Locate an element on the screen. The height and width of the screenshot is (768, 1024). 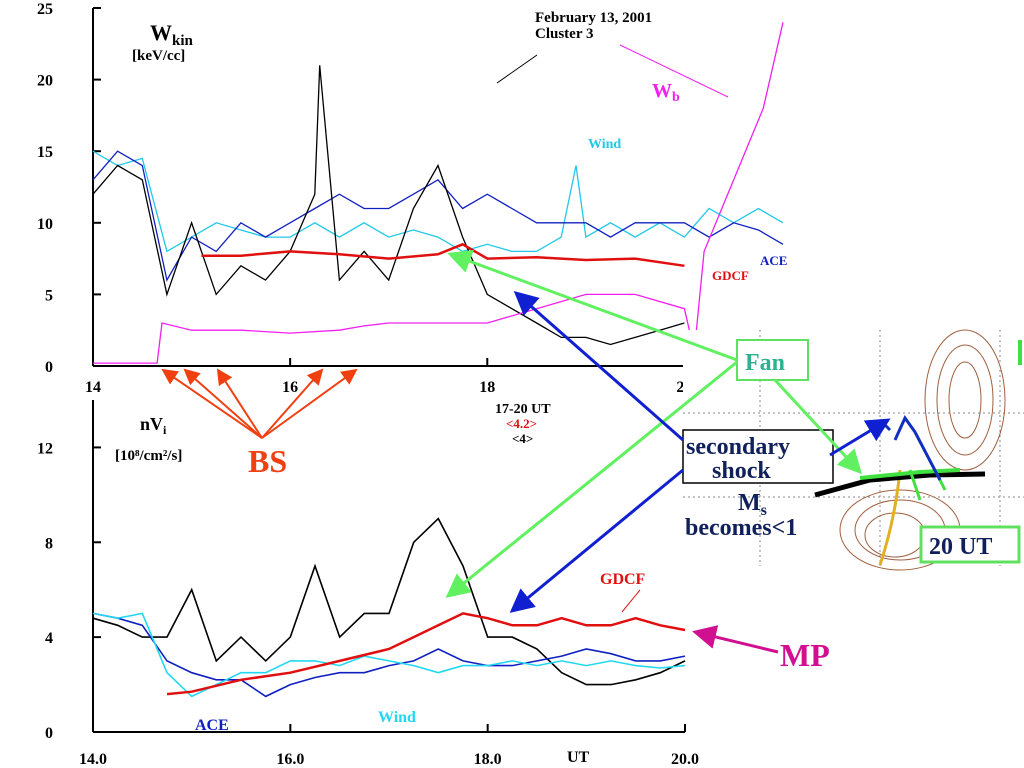
x-tick-label: 16.0 is located at coordinates (290, 759).